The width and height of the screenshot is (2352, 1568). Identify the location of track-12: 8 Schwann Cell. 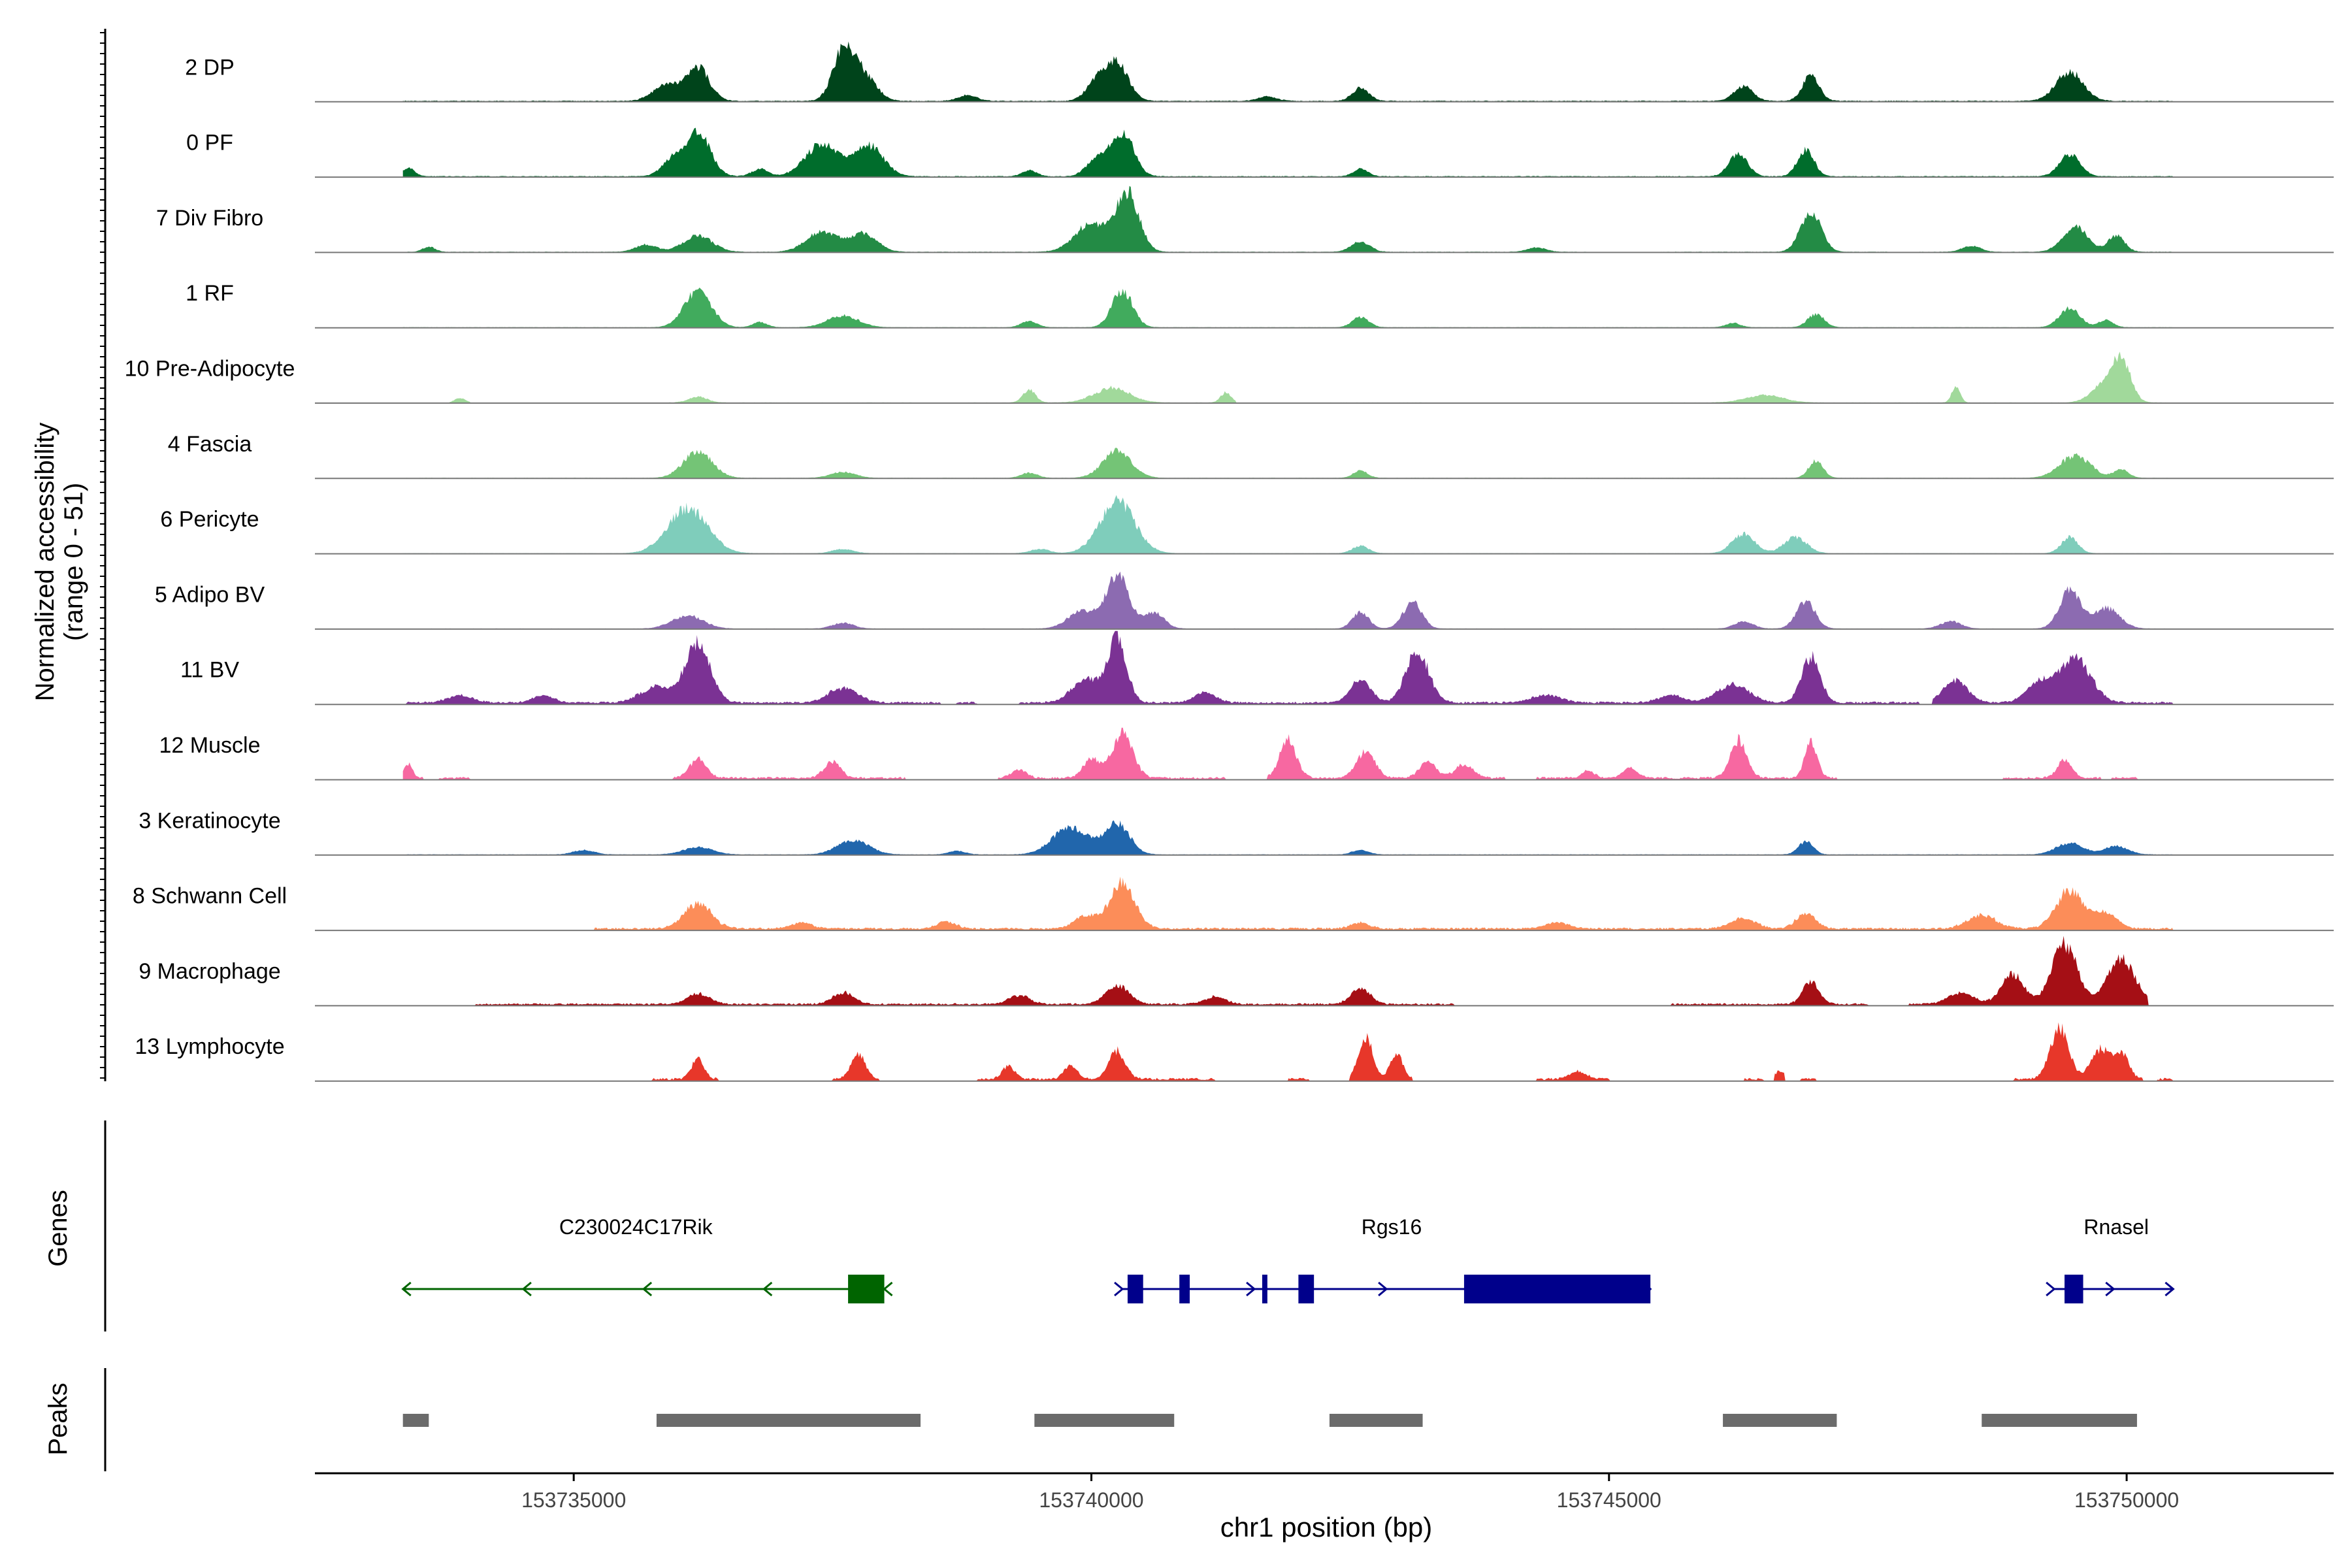
(1233, 904).